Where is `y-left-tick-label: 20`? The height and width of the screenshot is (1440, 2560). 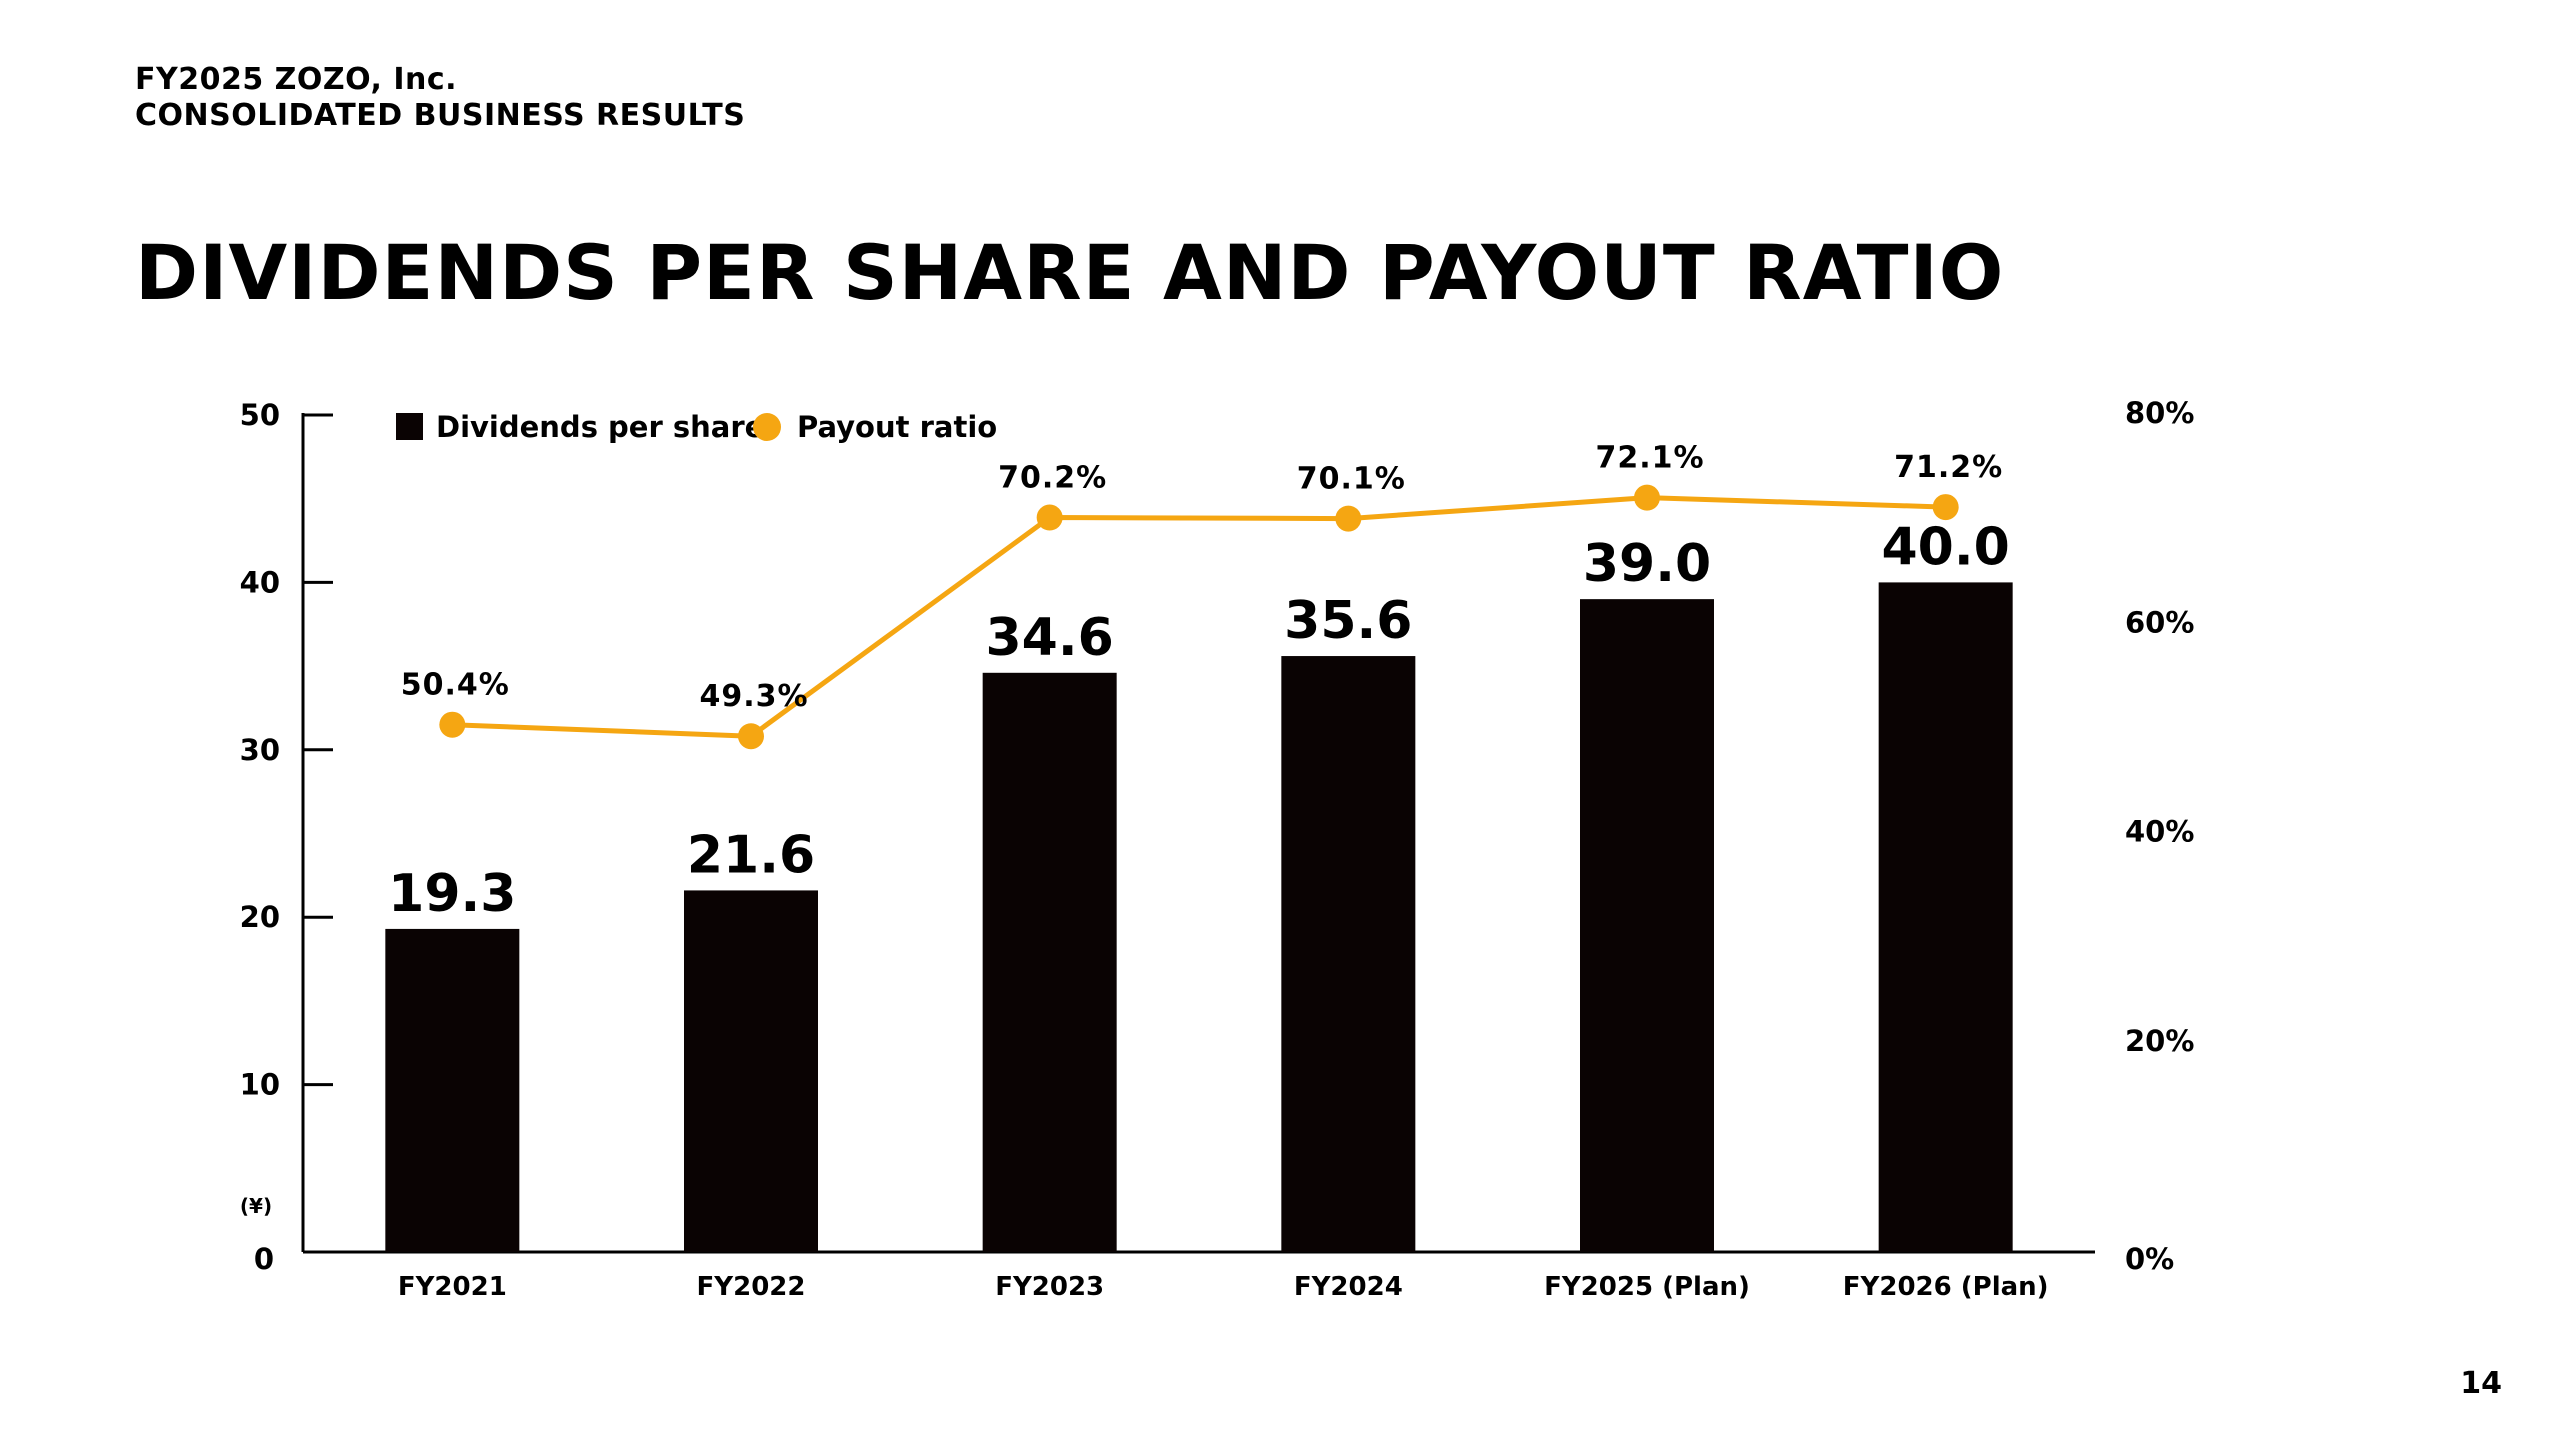 y-left-tick-label: 20 is located at coordinates (260, 917).